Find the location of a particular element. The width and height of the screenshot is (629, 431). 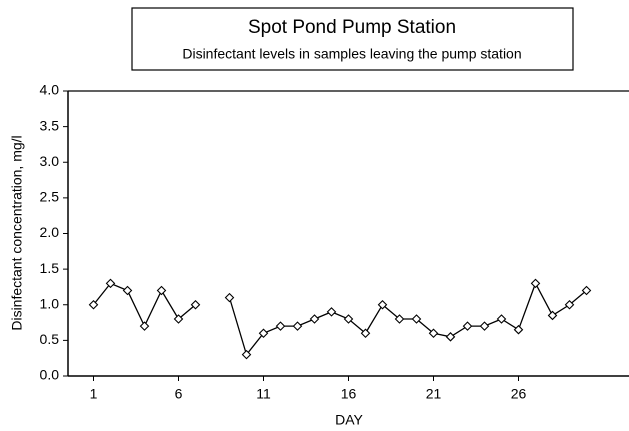

x-tick-label: 1 is located at coordinates (94, 394).